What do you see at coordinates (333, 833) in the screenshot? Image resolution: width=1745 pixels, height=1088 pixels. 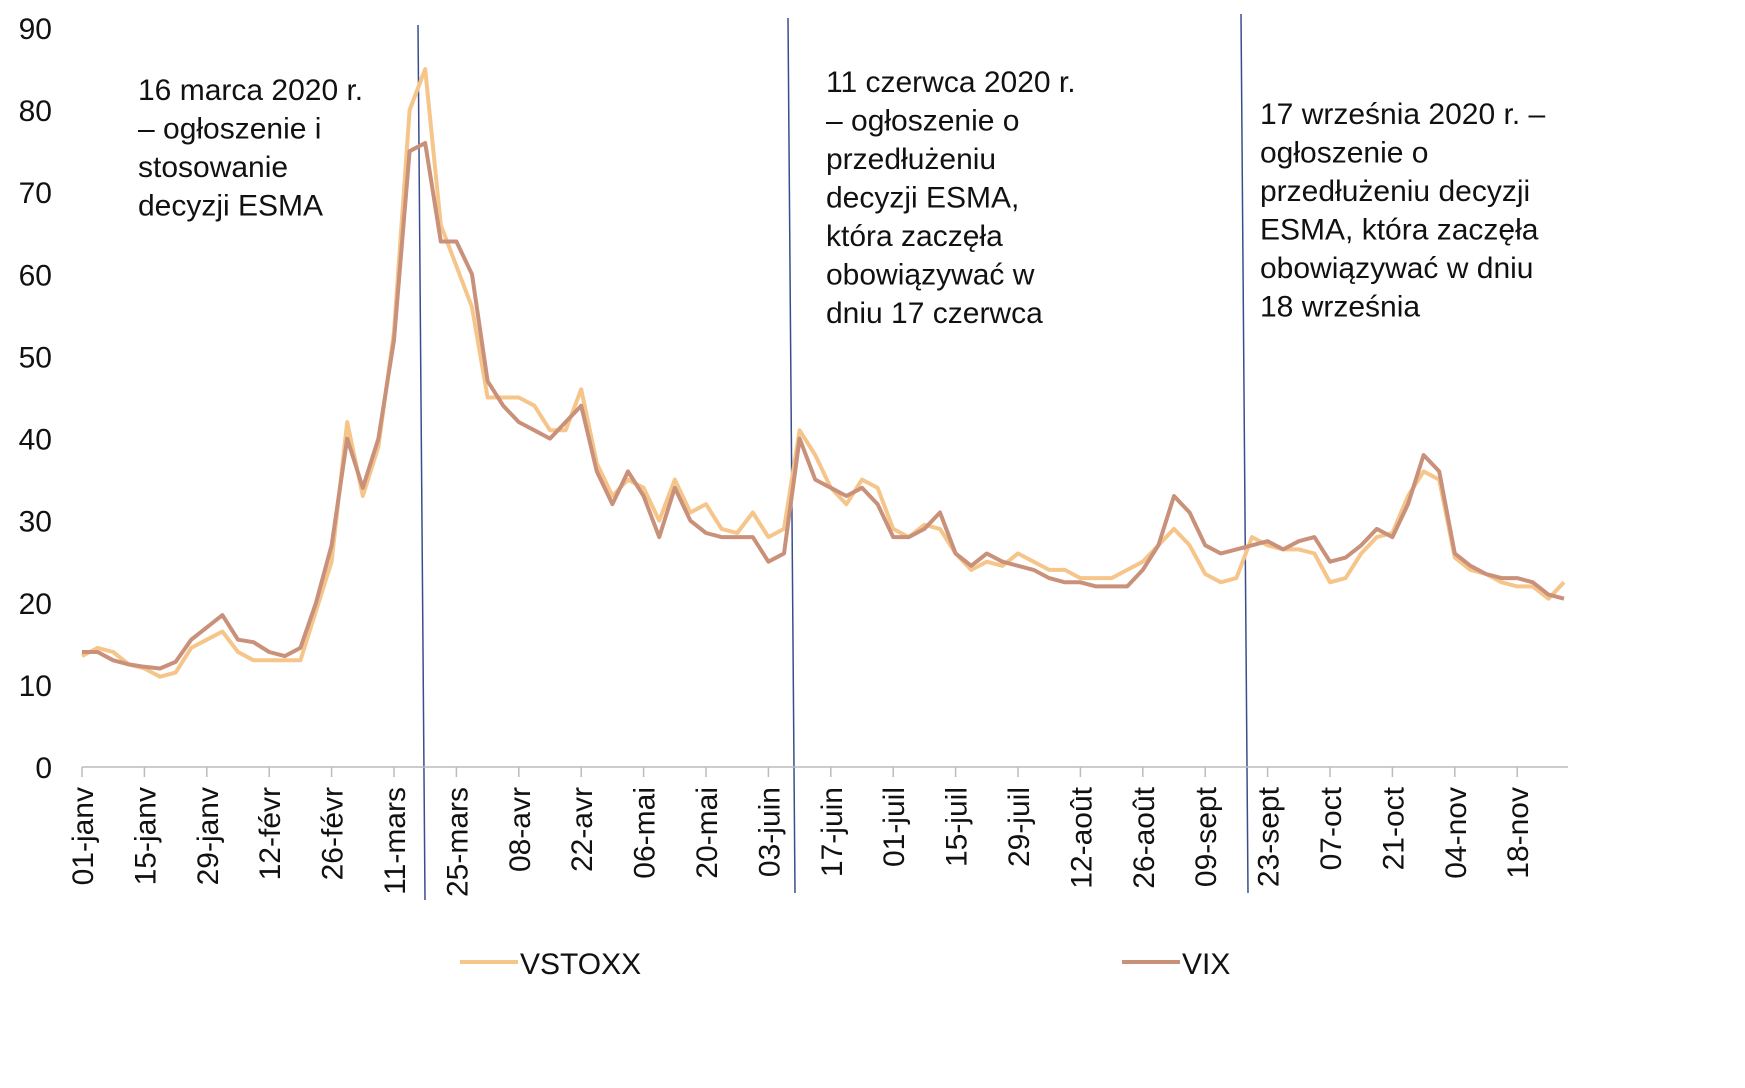 I see `x-tick-label: 26-févr` at bounding box center [333, 833].